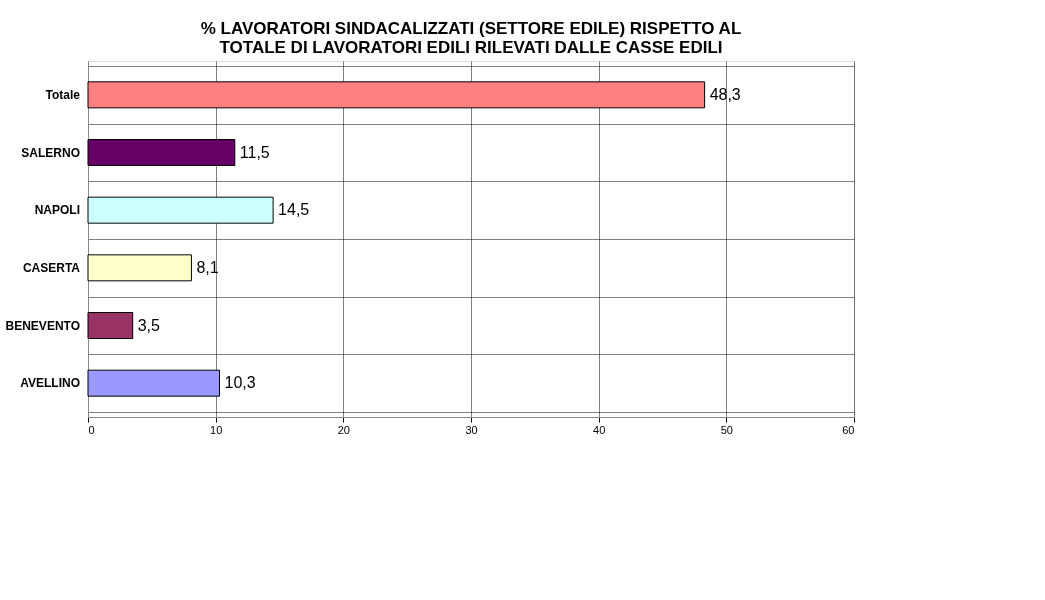 The height and width of the screenshot is (600, 1045). What do you see at coordinates (149, 325) in the screenshot?
I see `data-label: 3,5` at bounding box center [149, 325].